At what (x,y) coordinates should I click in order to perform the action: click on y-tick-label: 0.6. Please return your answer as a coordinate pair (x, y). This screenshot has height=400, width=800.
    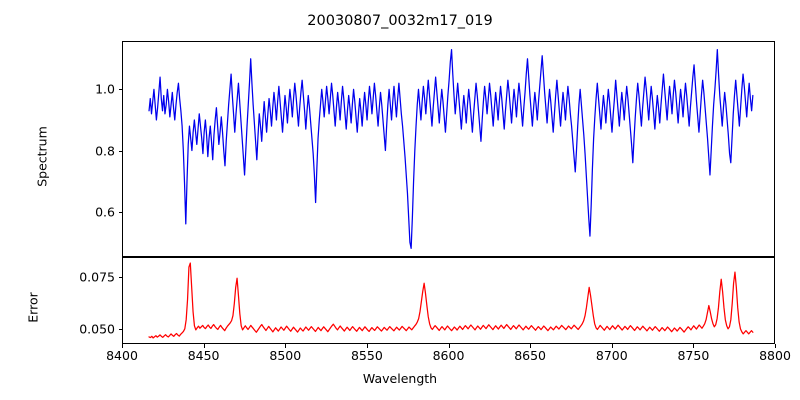
    Looking at the image, I should click on (105, 212).